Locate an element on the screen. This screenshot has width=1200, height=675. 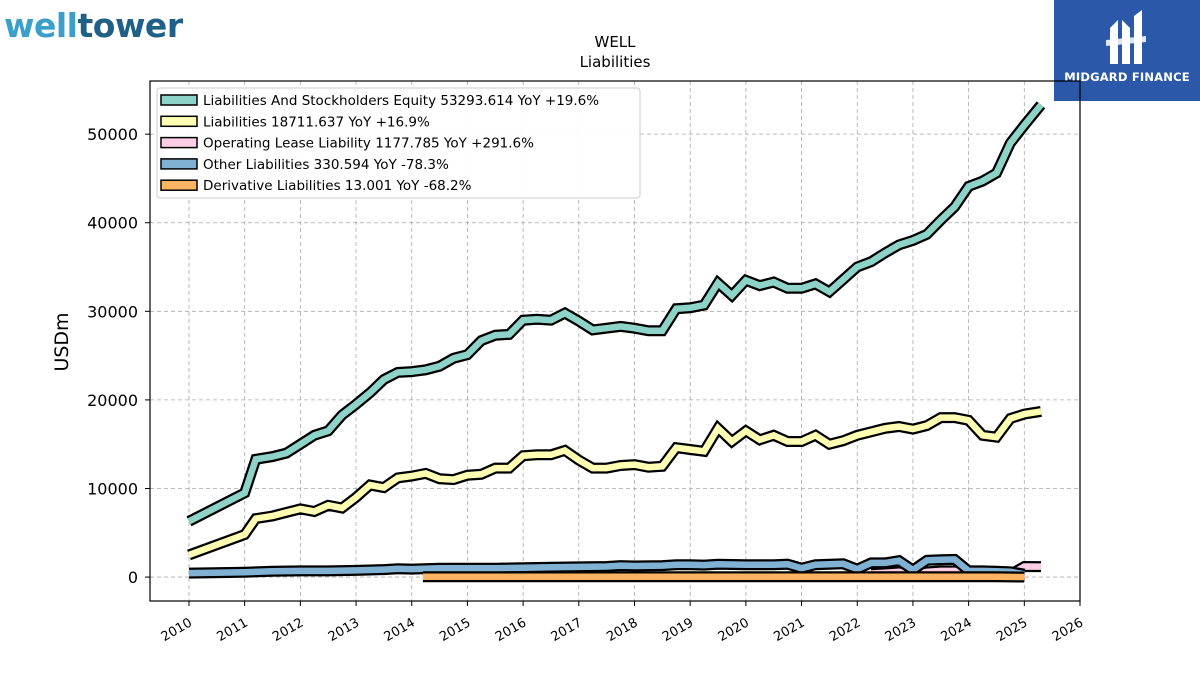
midgard-finance-name: MIDGARD FINANCE is located at coordinates (1127, 77).